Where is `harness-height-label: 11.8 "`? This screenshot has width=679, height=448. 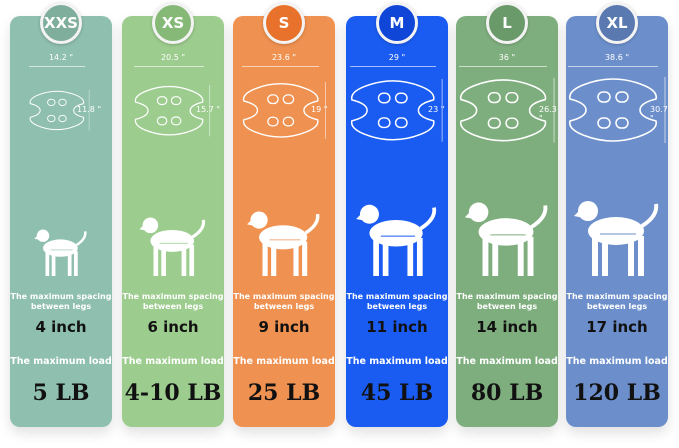
harness-height-label: 11.8 " is located at coordinates (89, 109).